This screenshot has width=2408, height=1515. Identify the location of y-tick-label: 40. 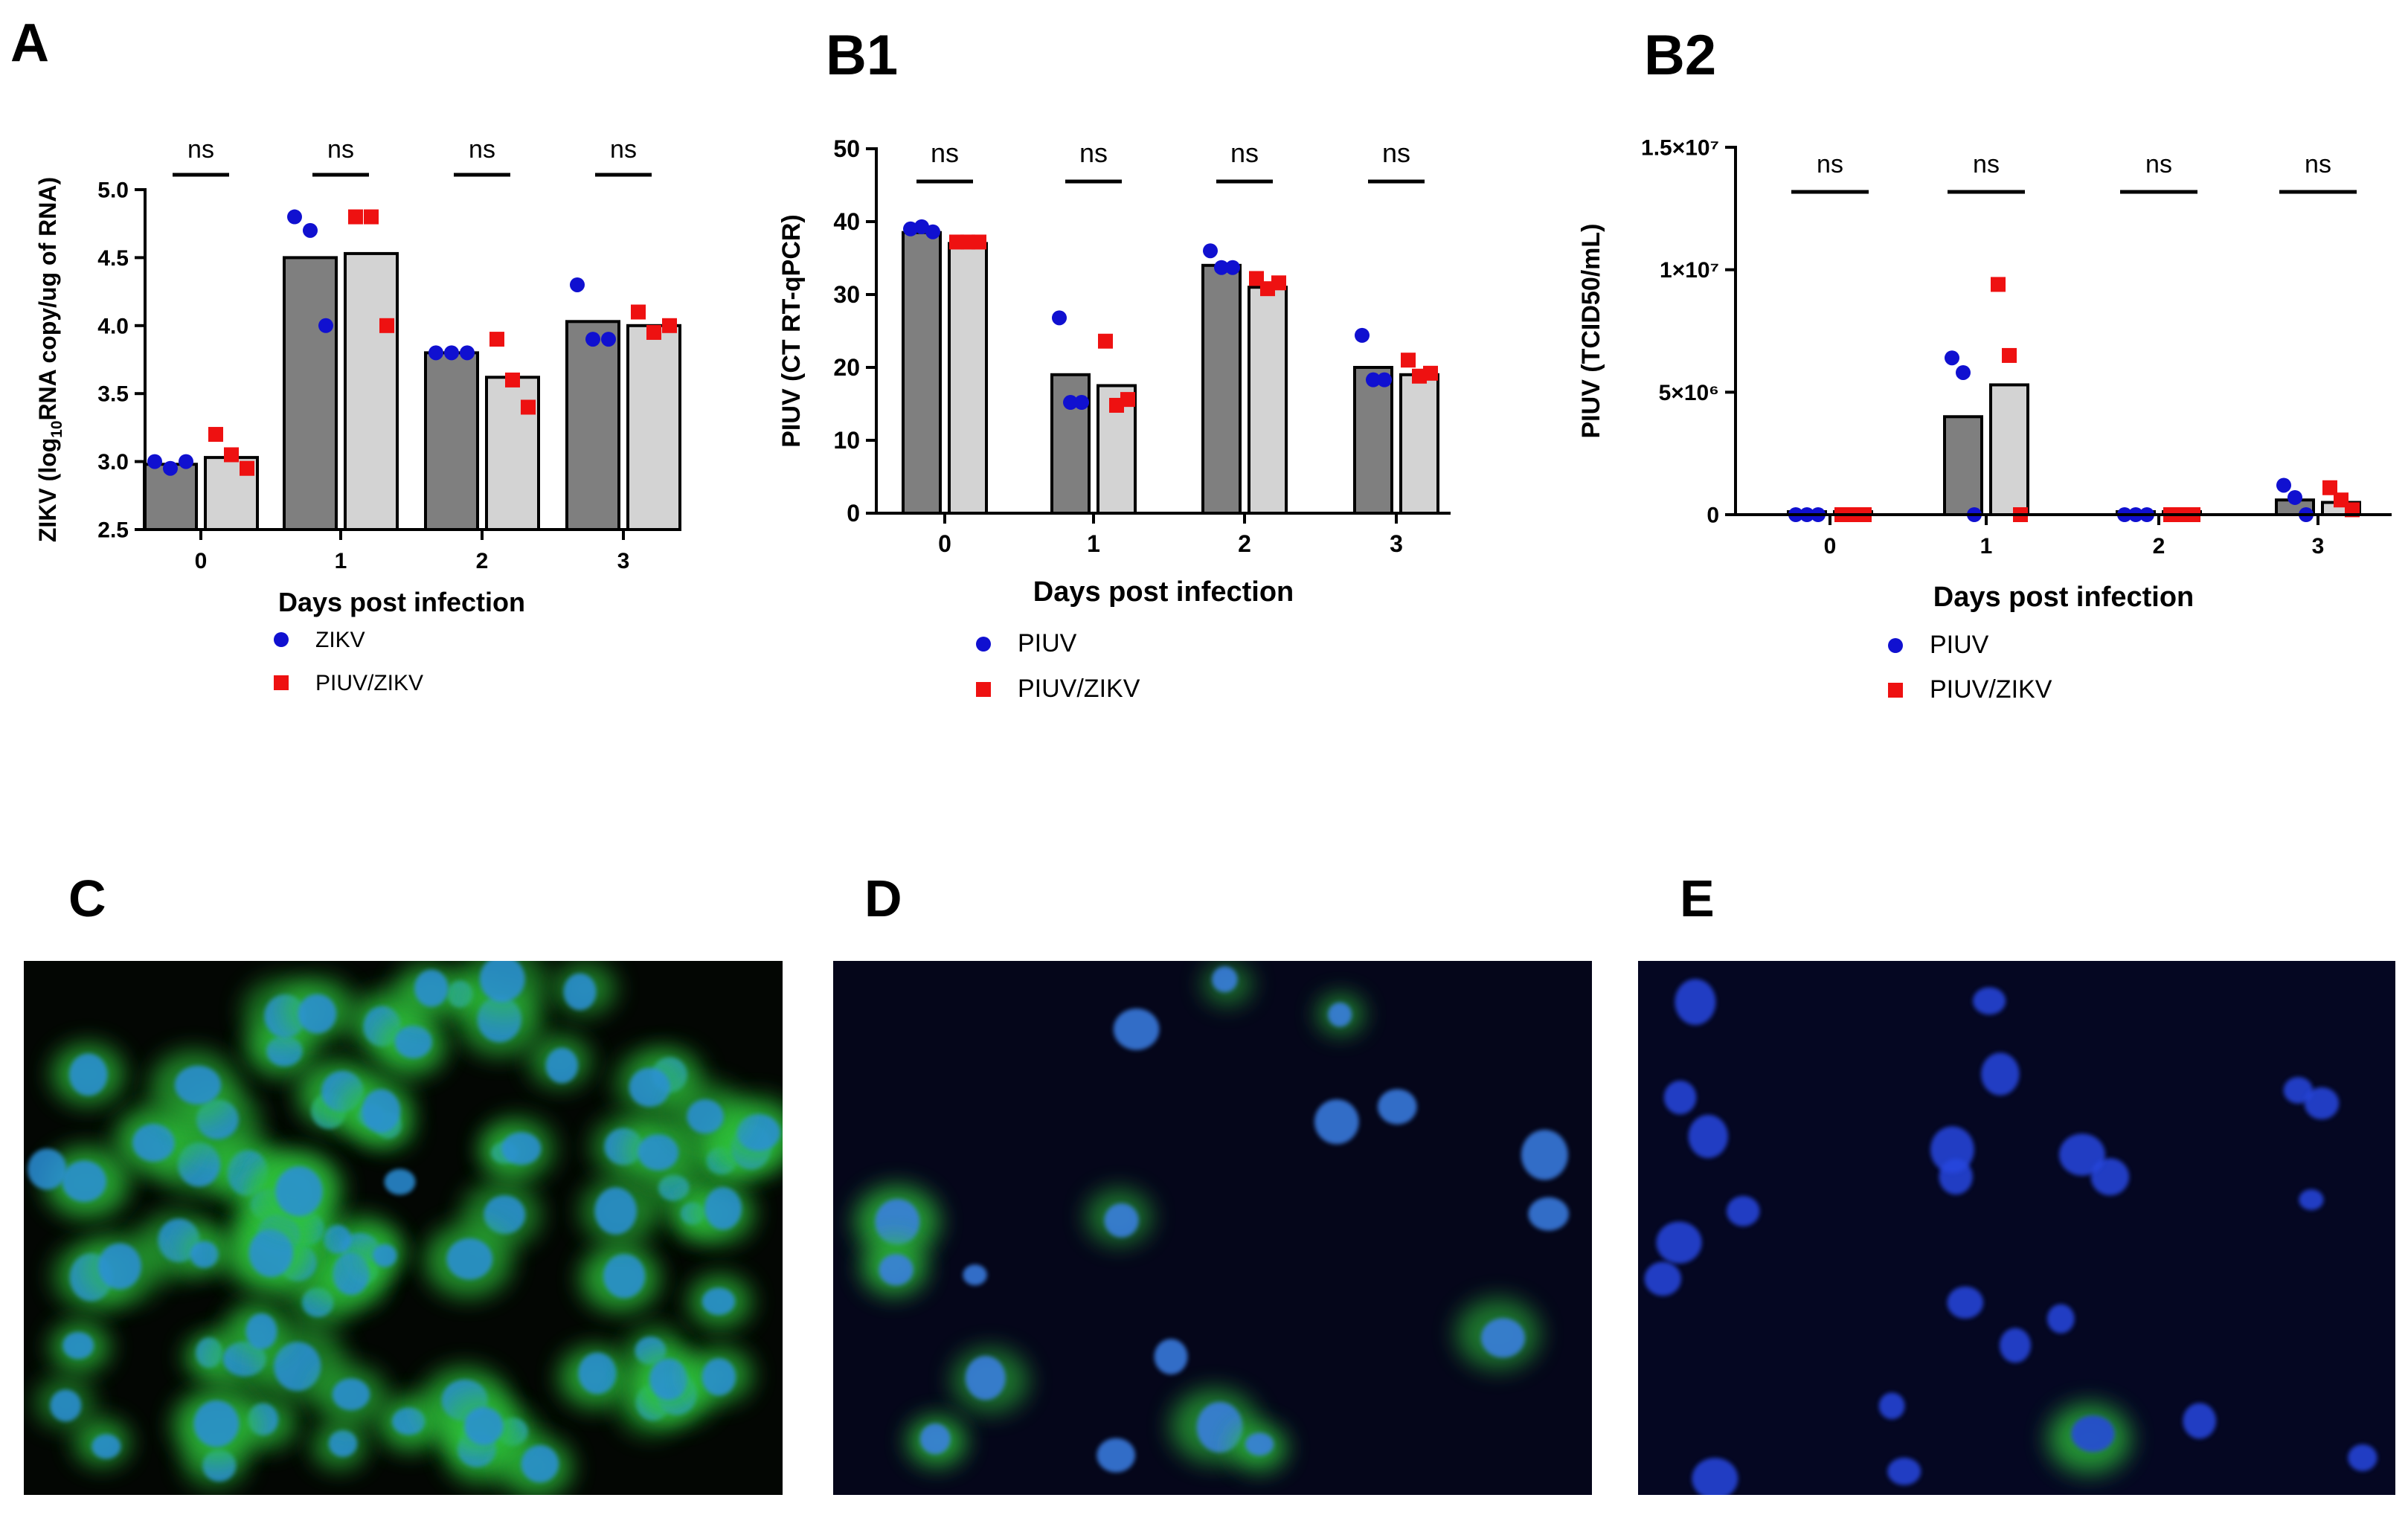
(846, 222).